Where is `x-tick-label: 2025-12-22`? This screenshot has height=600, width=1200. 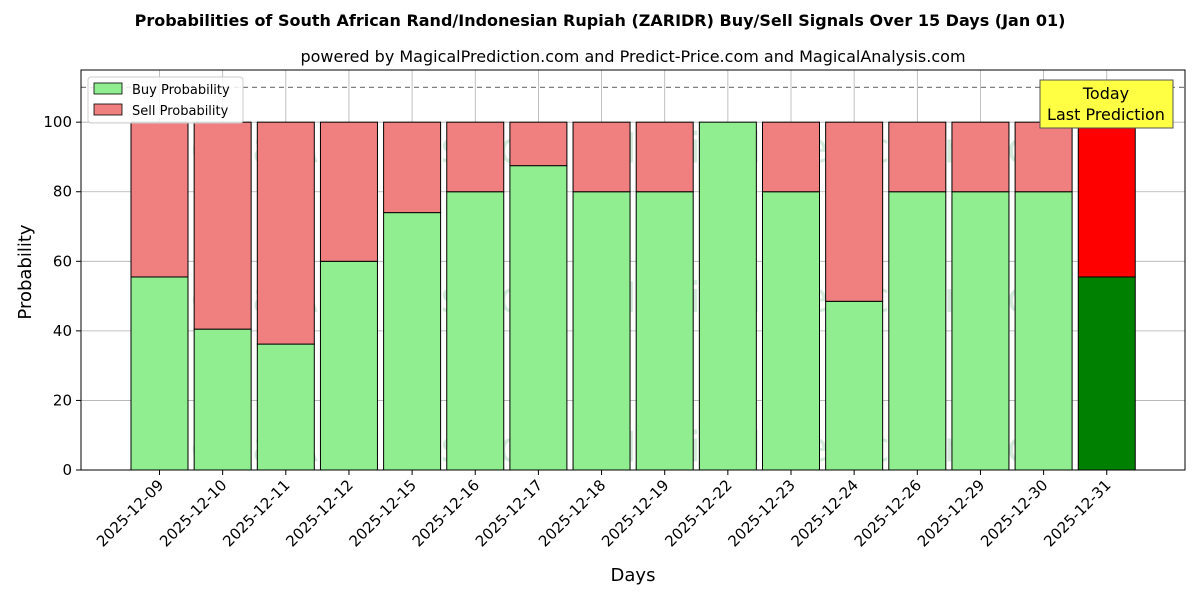
x-tick-label: 2025-12-22 is located at coordinates (698, 513).